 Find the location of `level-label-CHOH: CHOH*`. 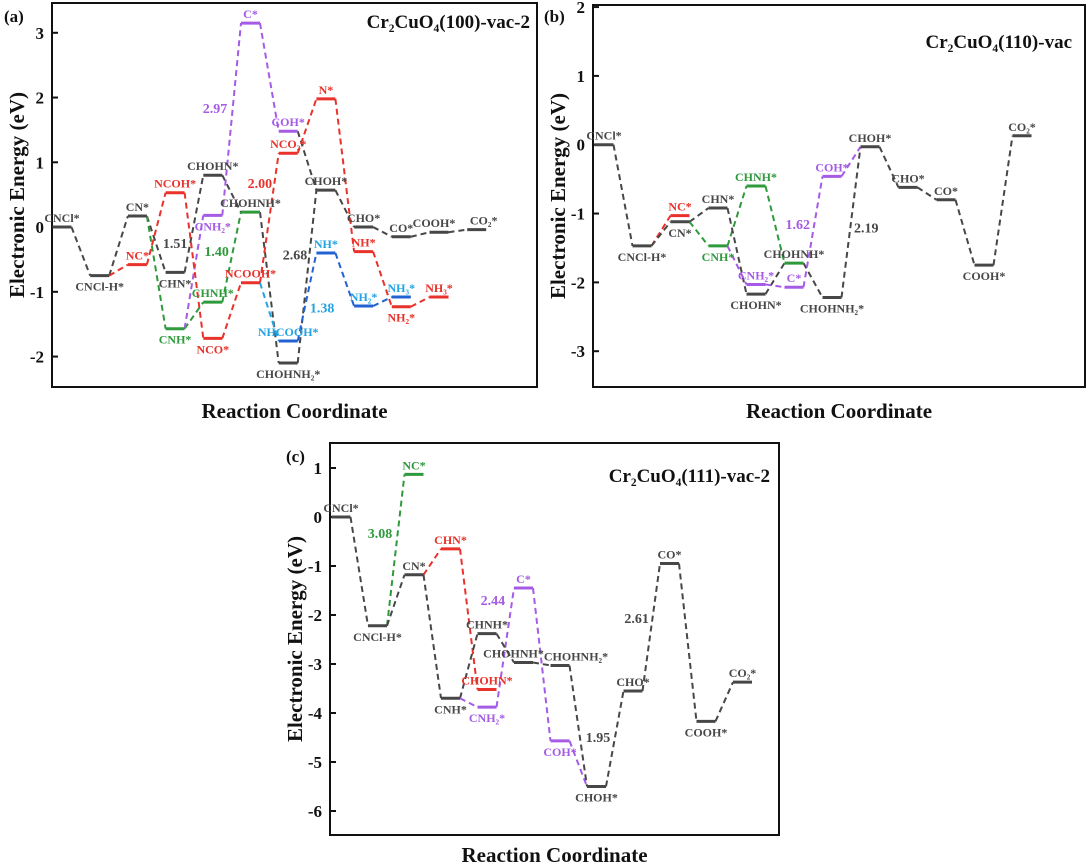

level-label-CHOH: CHOH* is located at coordinates (596, 797).